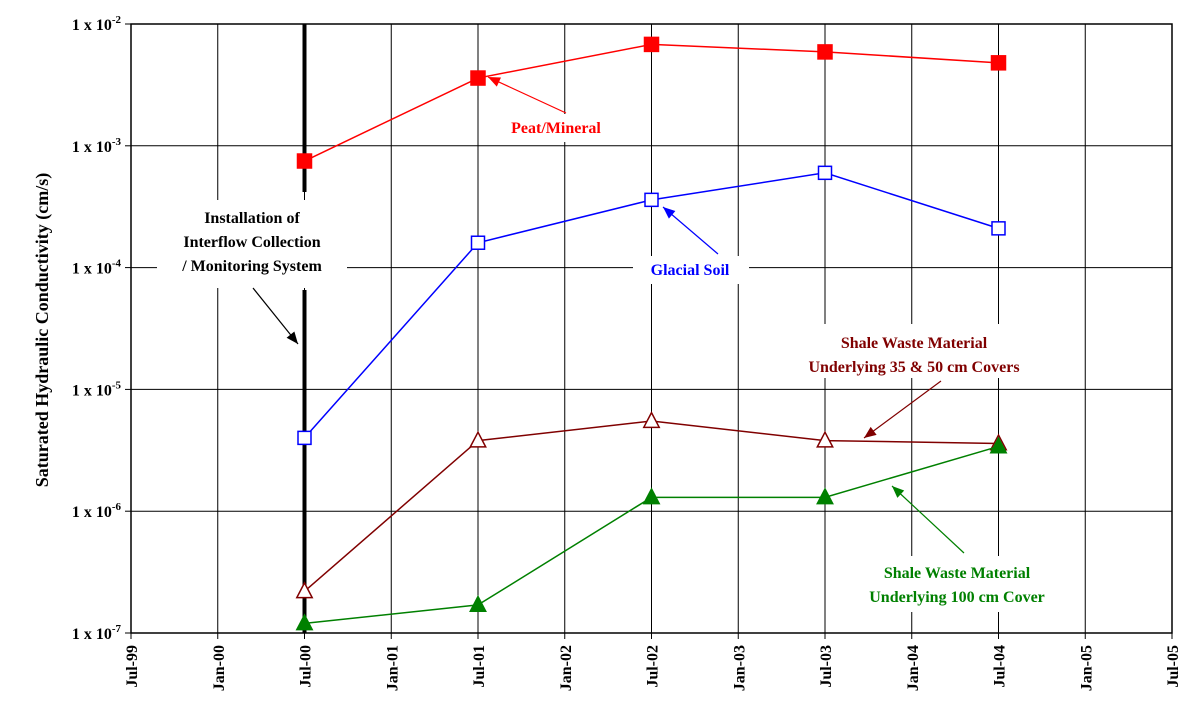 This screenshot has height=717, width=1188. Describe the element at coordinates (826, 666) in the screenshot. I see `x-tick-label: Jul-03` at that location.